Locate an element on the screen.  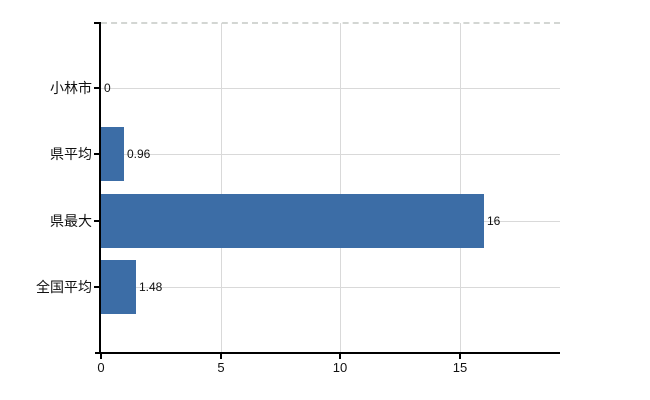
y-axis-top-tick is located at coordinates (97, 23).